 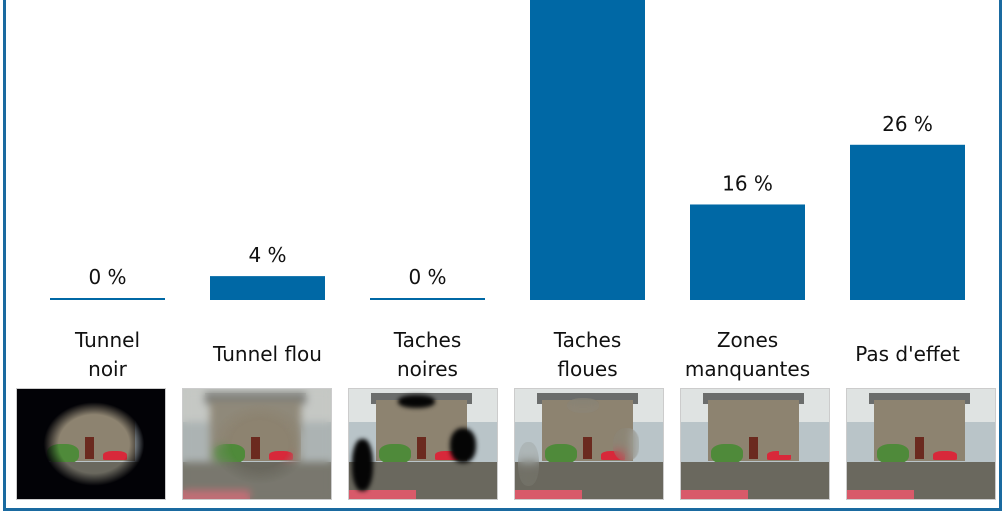 I want to click on category-label: Zones manquantes, so click(x=748, y=355).